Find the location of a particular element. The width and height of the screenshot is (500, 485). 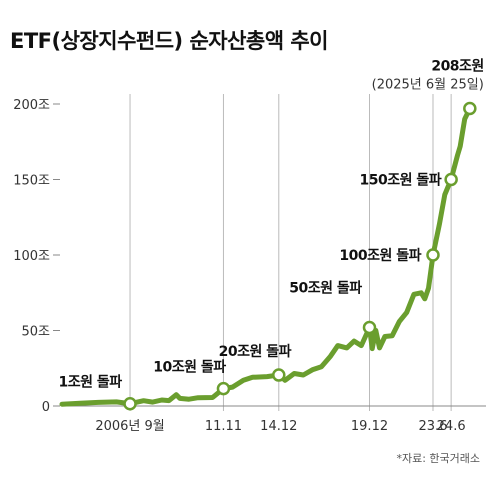

x-tick-label-0: 2006년 9월 is located at coordinates (129, 426).